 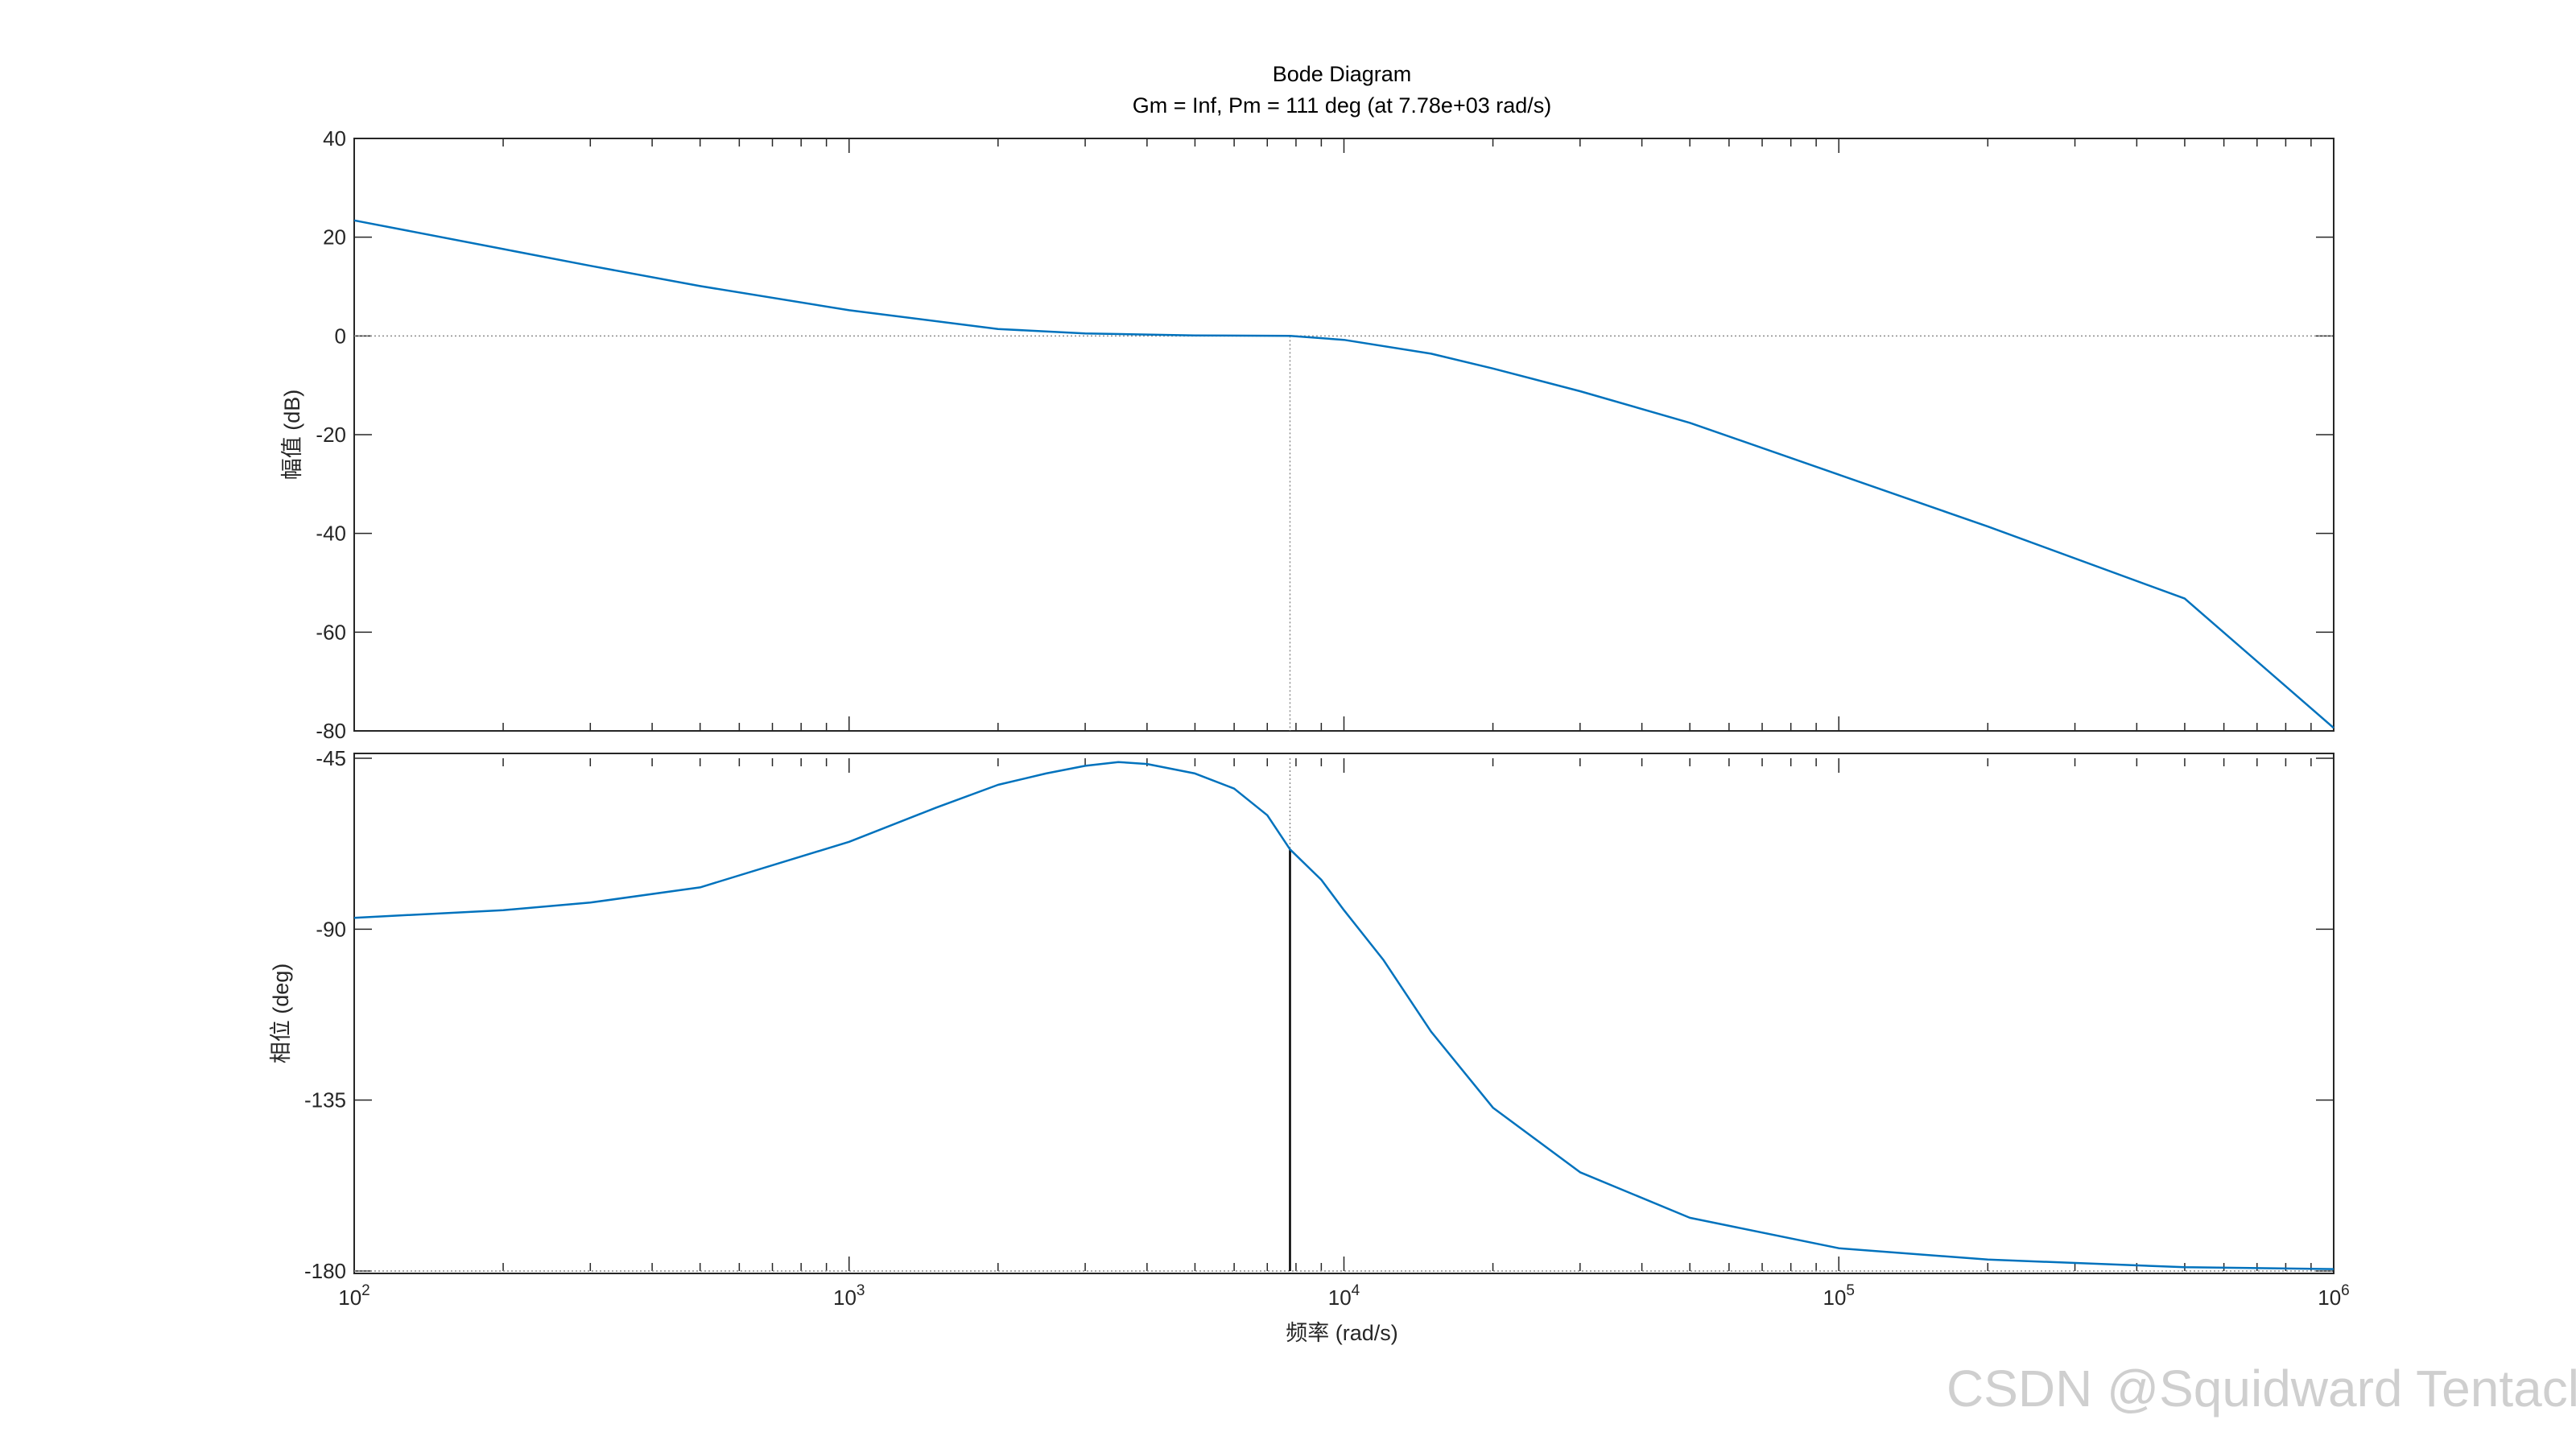 What do you see at coordinates (331, 731) in the screenshot?
I see `y-tick-label: -80` at bounding box center [331, 731].